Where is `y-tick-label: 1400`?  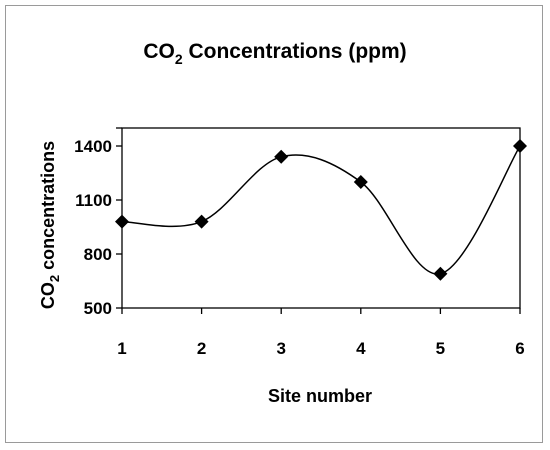 y-tick-label: 1400 is located at coordinates (93, 146).